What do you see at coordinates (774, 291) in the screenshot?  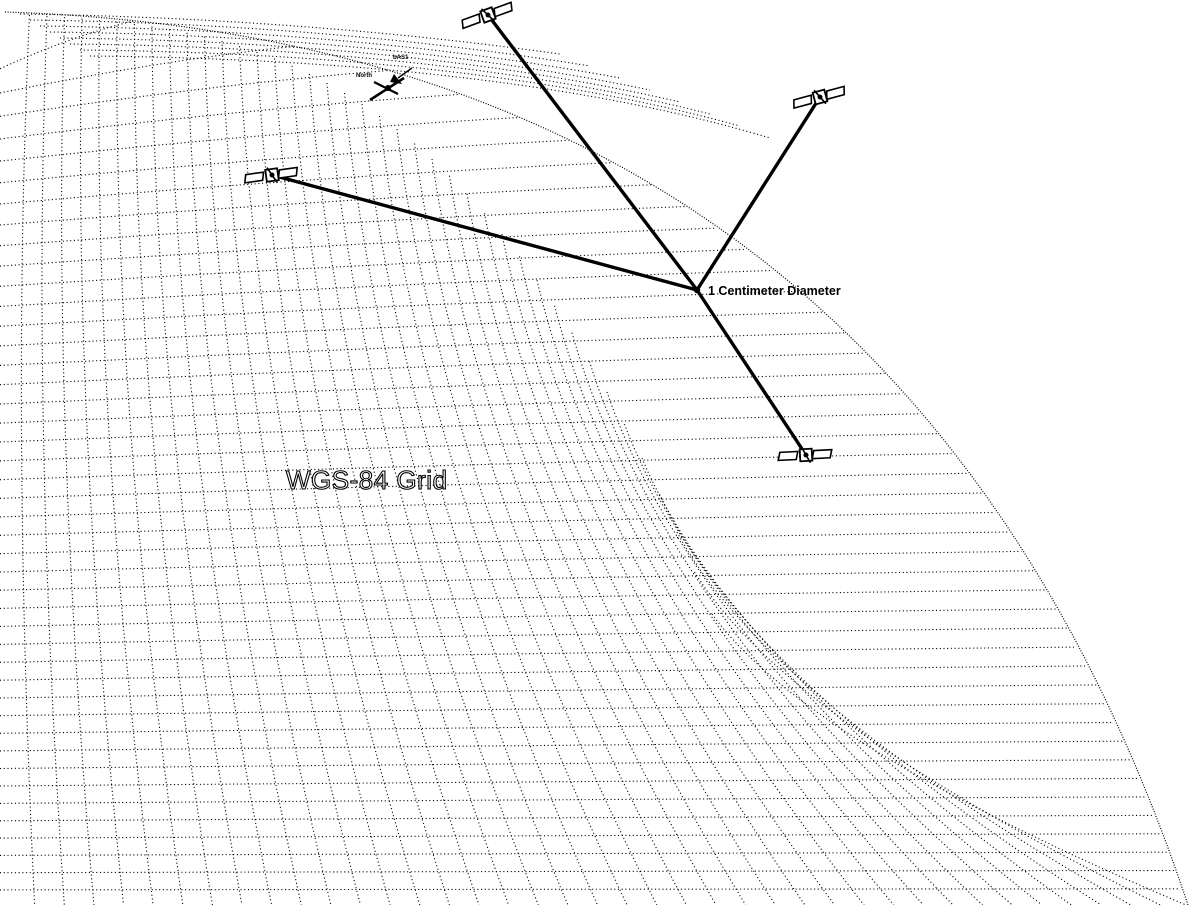 I see `target-label: 1 Centimeter Diameter` at bounding box center [774, 291].